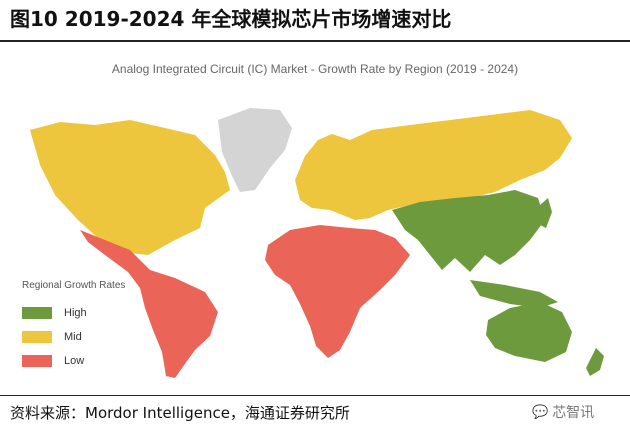  I want to click on figure-title: 图10 2019-2024 年全球模拟芯片市场增速对比, so click(231, 19).